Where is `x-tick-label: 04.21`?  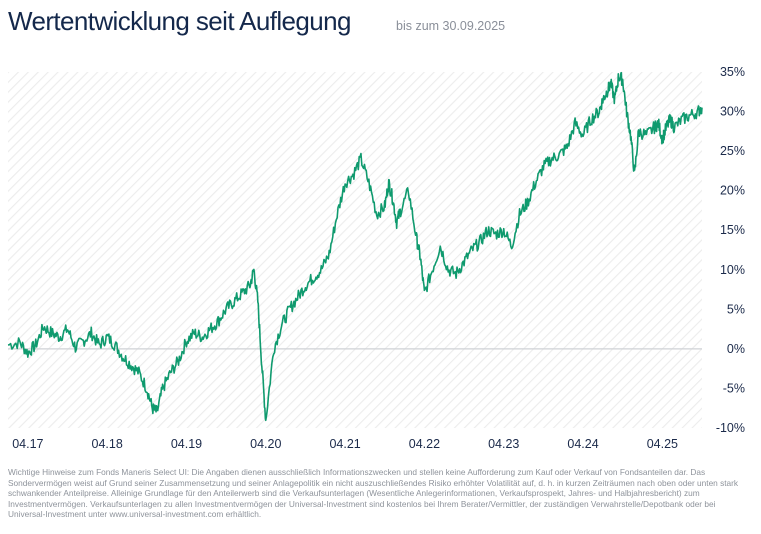
x-tick-label: 04.21 is located at coordinates (344, 444).